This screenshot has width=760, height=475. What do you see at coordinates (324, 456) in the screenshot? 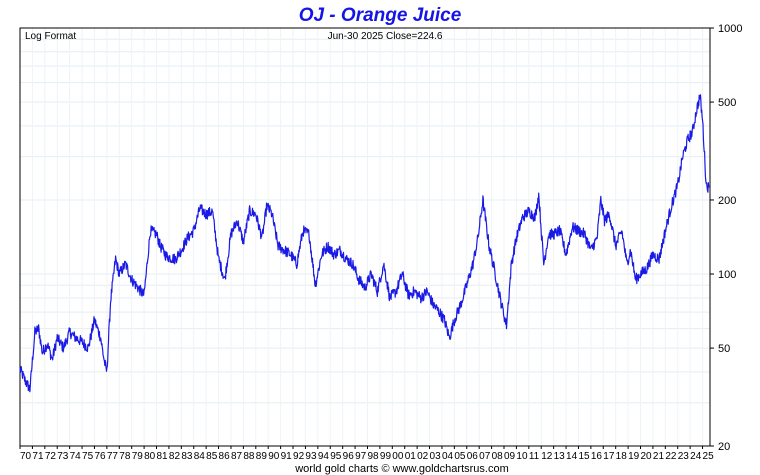
I see `x-tick-label: 94` at bounding box center [324, 456].